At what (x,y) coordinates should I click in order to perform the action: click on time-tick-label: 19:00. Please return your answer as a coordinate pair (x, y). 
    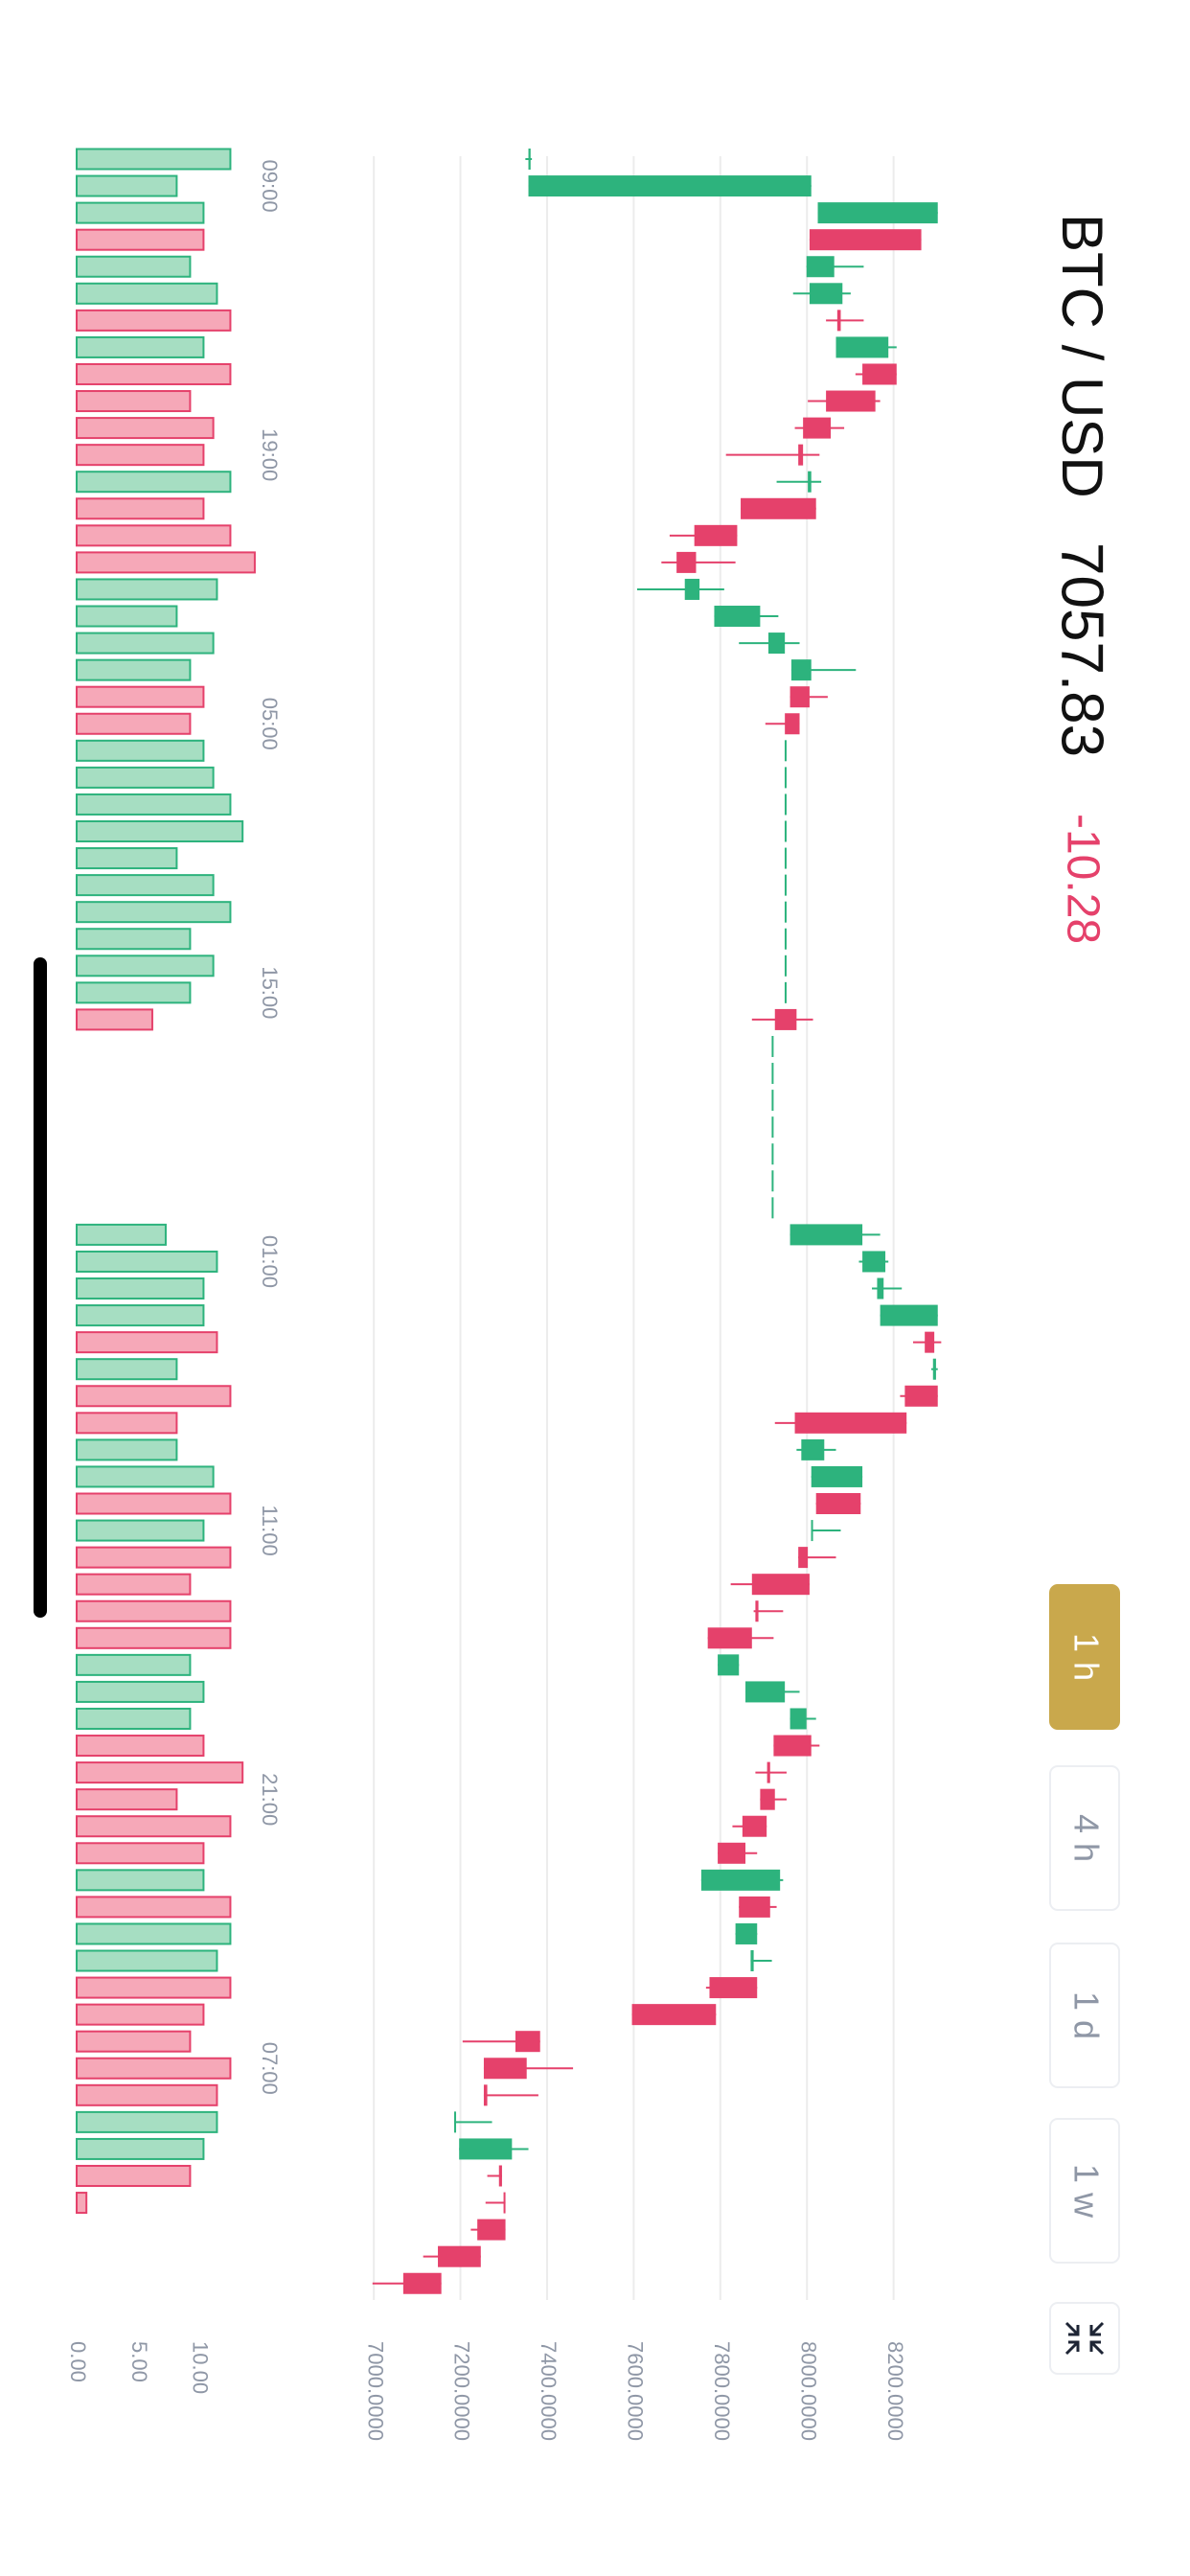
    Looking at the image, I should click on (270, 454).